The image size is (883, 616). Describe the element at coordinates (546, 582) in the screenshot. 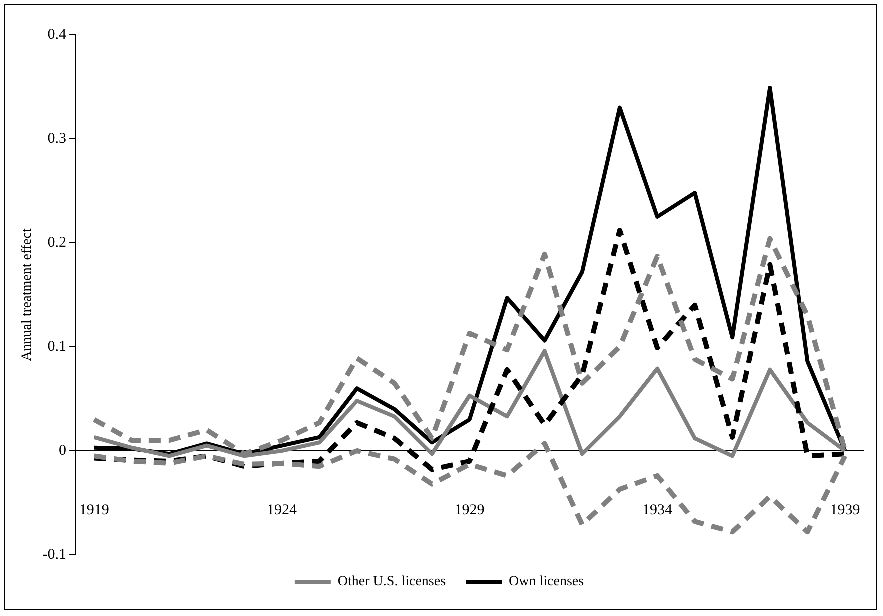

I see `legend-label: Own licenses` at that location.